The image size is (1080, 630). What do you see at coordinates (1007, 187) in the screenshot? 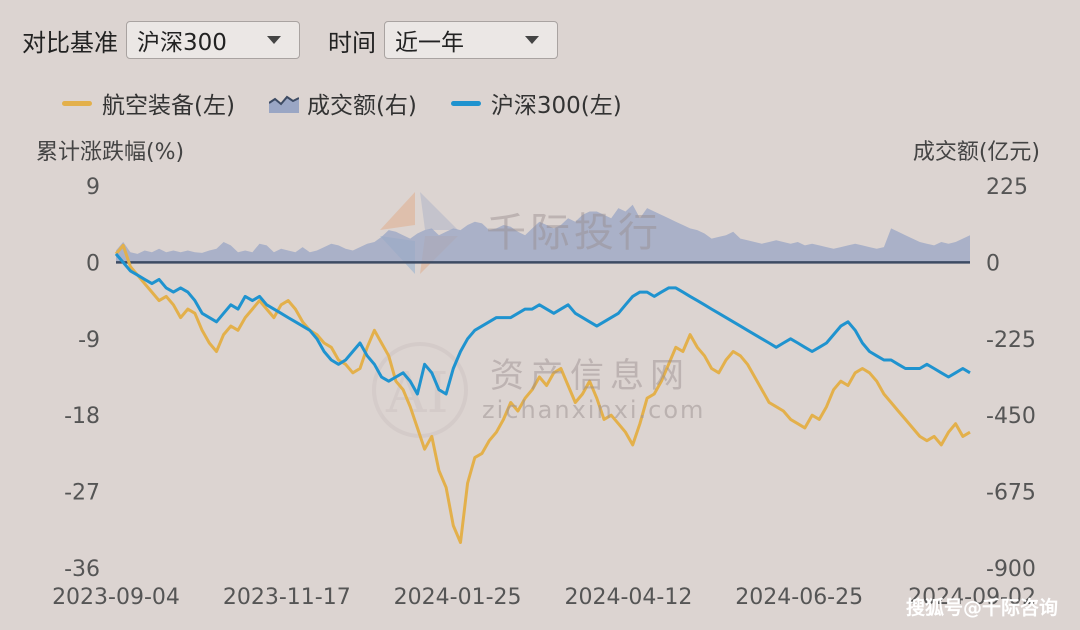
I see `right-tick-label: 225` at bounding box center [1007, 187].